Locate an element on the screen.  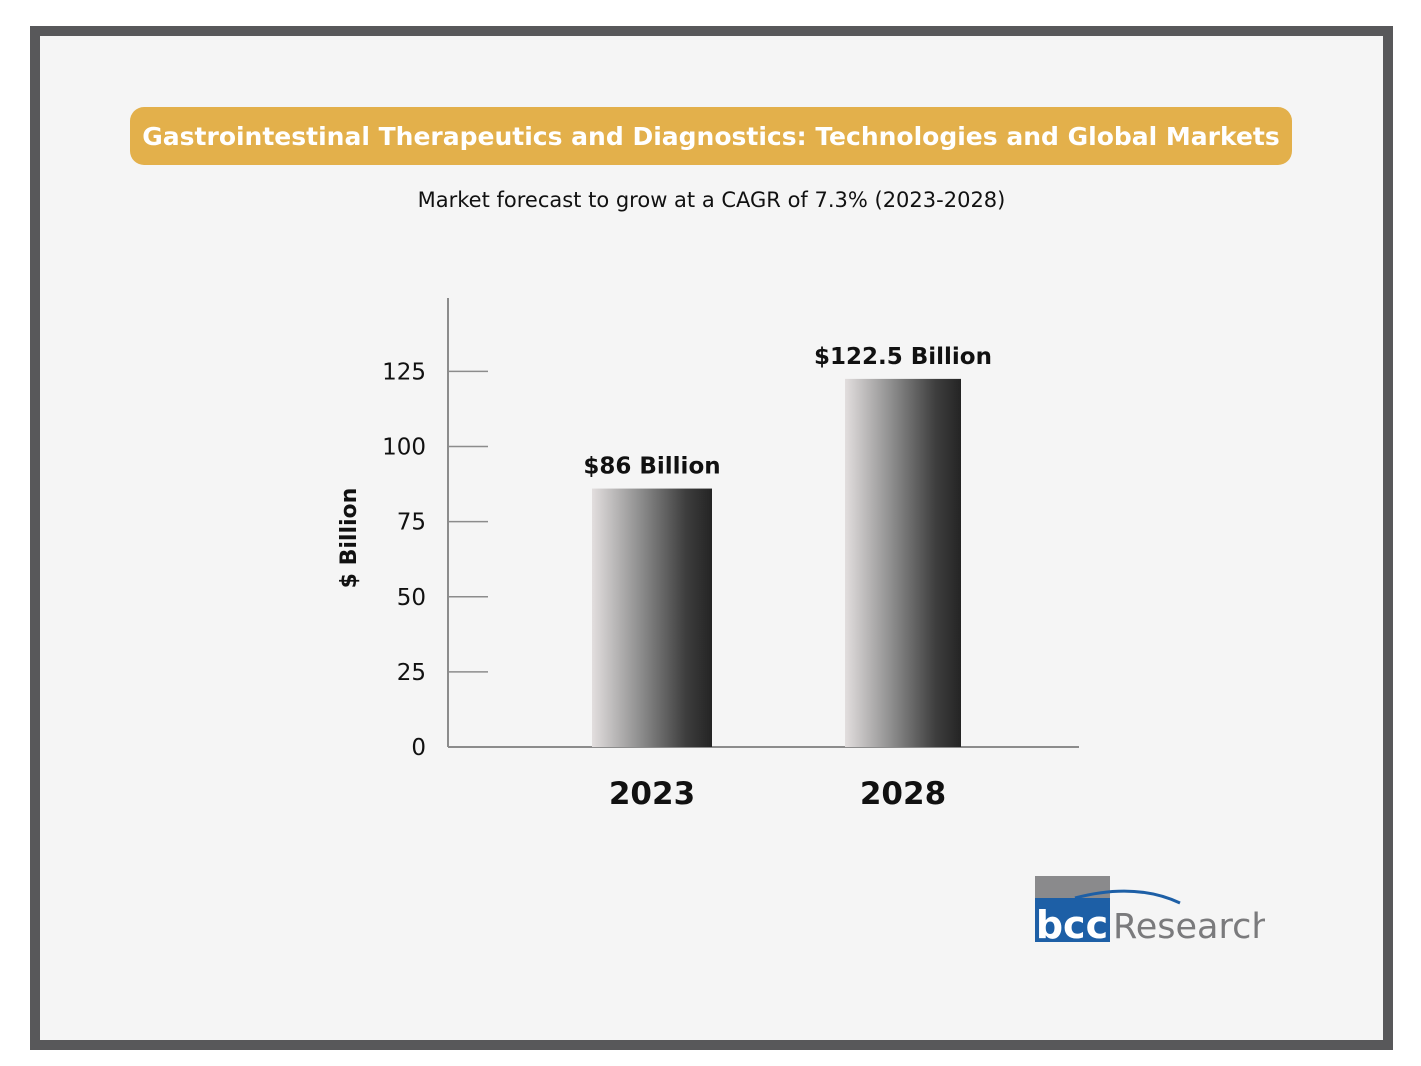
logo-brand: bcc is located at coordinates (1072, 924).